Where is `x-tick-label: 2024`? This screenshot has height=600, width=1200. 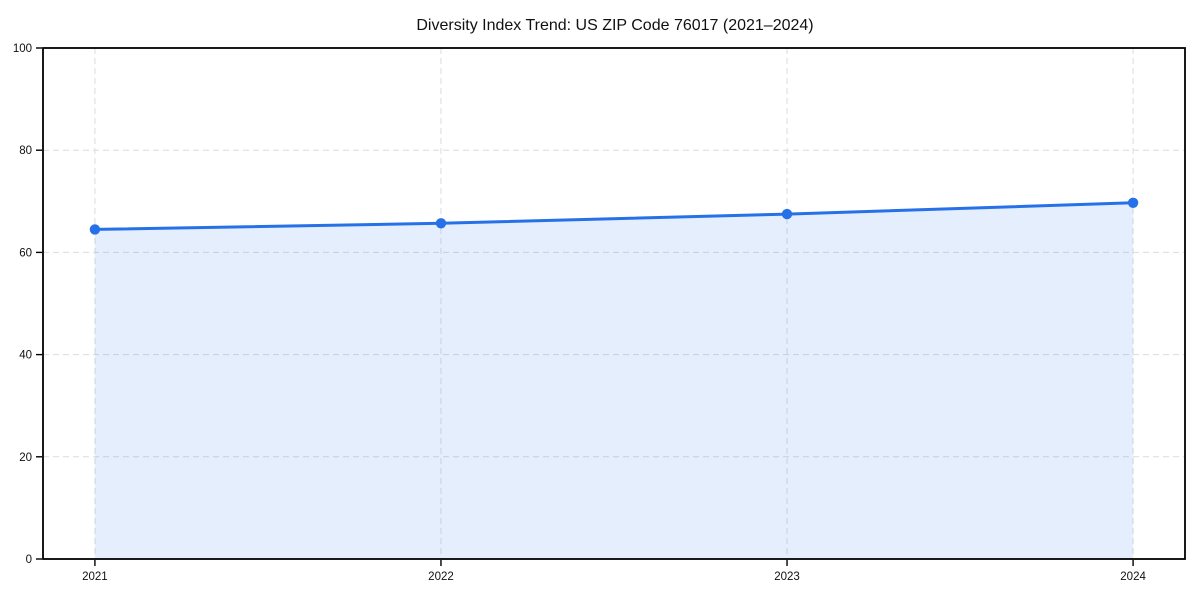
x-tick-label: 2024 is located at coordinates (1133, 577).